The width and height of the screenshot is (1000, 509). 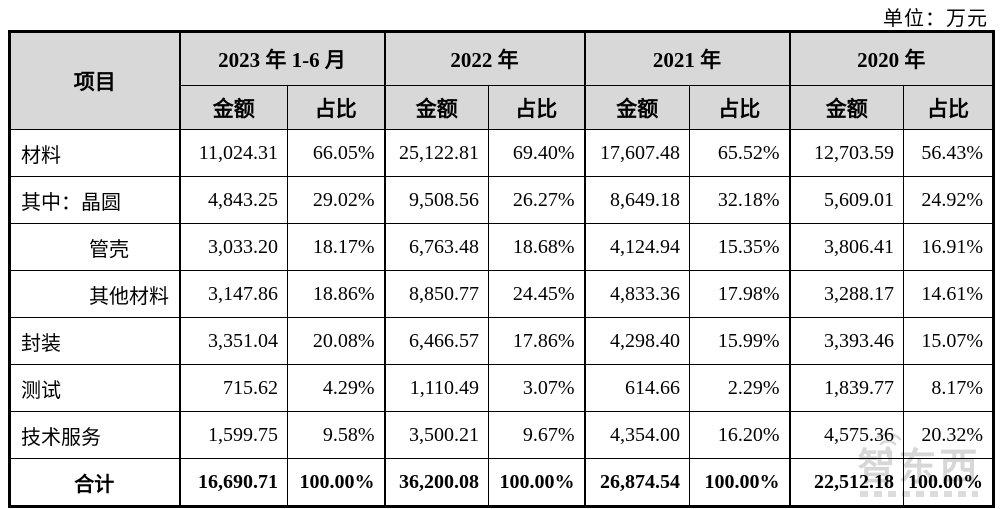 What do you see at coordinates (536, 388) in the screenshot?
I see `ratio-cell: 3.07%` at bounding box center [536, 388].